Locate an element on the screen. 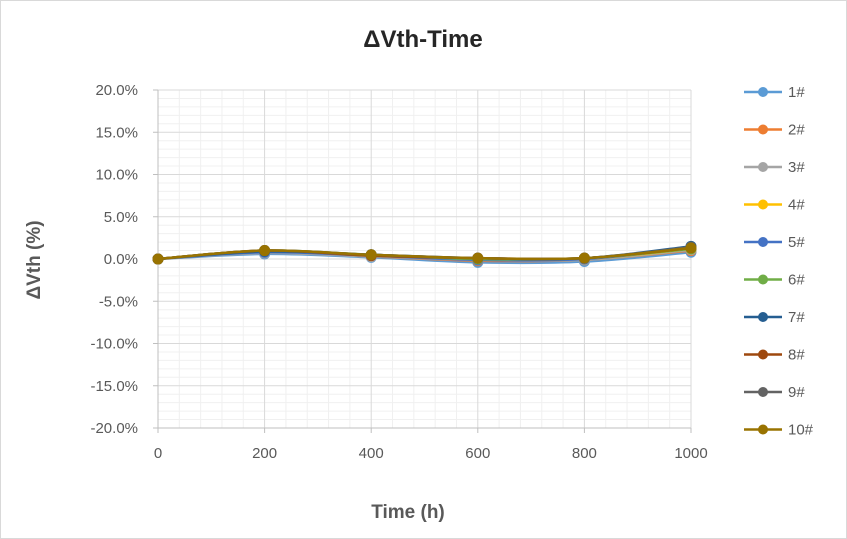 This screenshot has height=539, width=847. legend-marker-10# is located at coordinates (763, 429).